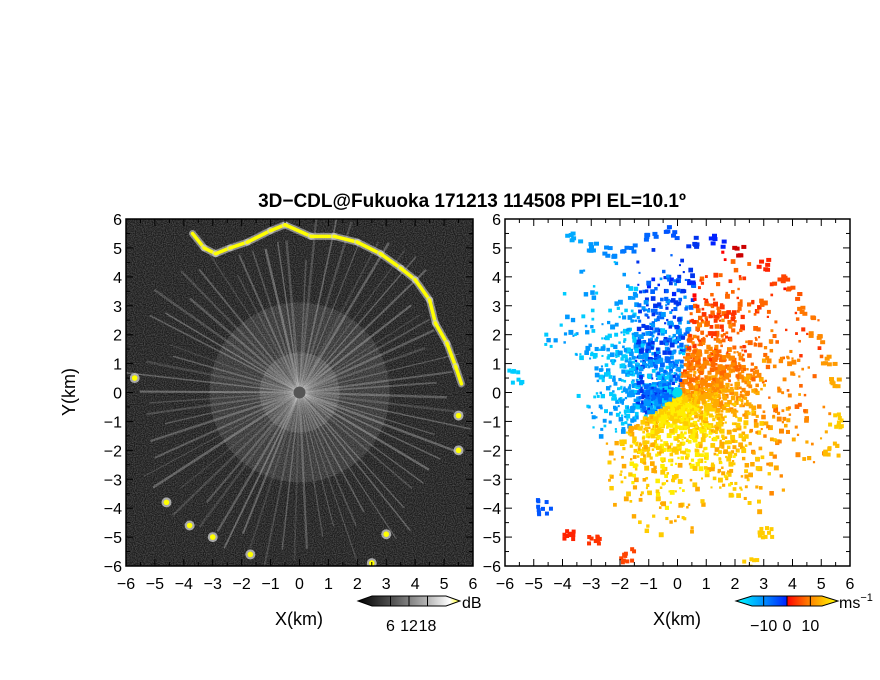  What do you see at coordinates (113, 480) in the screenshot?
I see `y-tick-label: −3` at bounding box center [113, 480].